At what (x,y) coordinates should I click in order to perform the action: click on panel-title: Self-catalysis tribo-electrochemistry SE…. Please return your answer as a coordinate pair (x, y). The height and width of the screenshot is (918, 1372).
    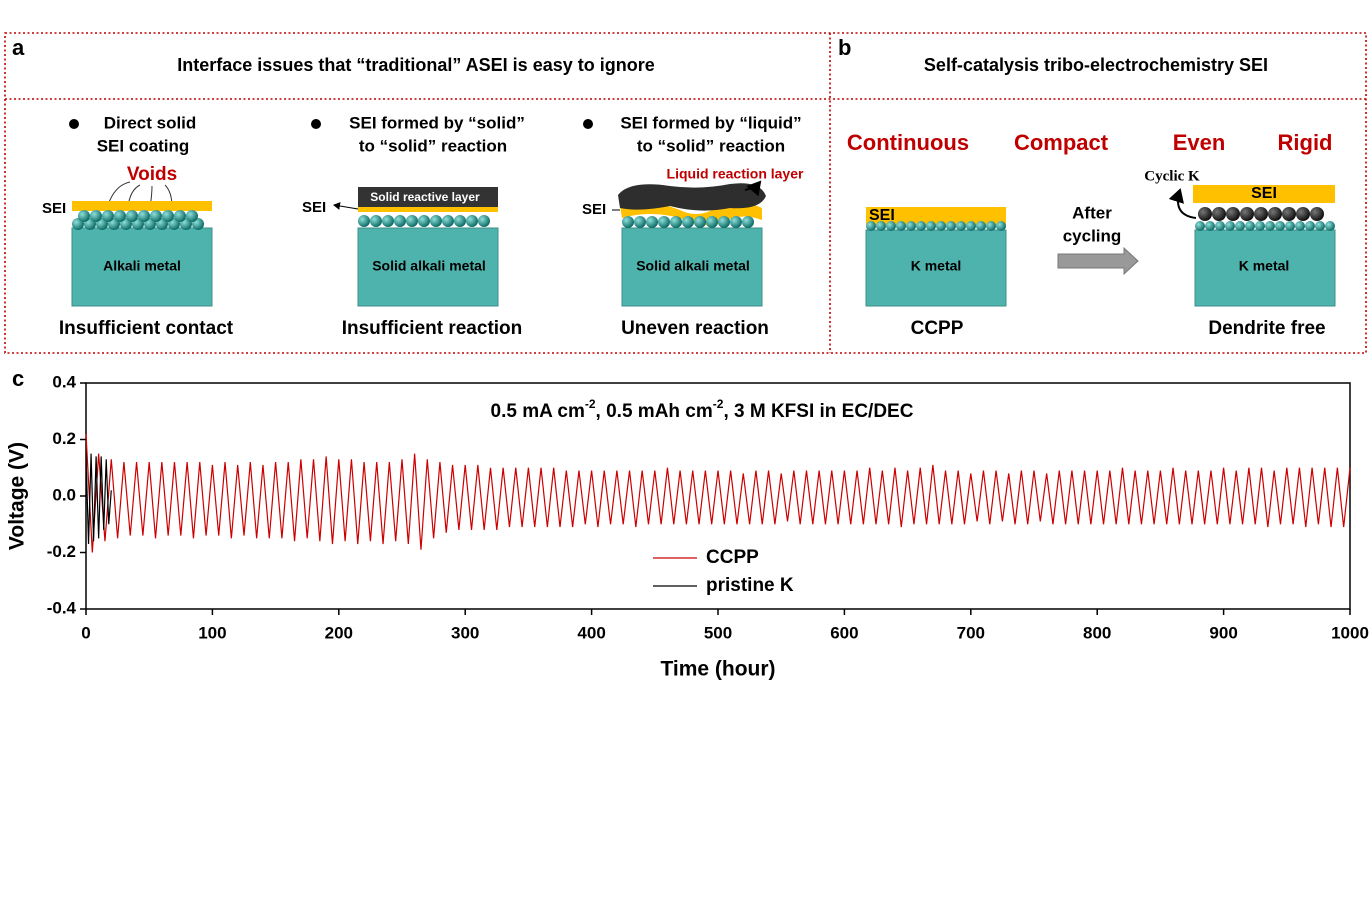
    Looking at the image, I should click on (1096, 65).